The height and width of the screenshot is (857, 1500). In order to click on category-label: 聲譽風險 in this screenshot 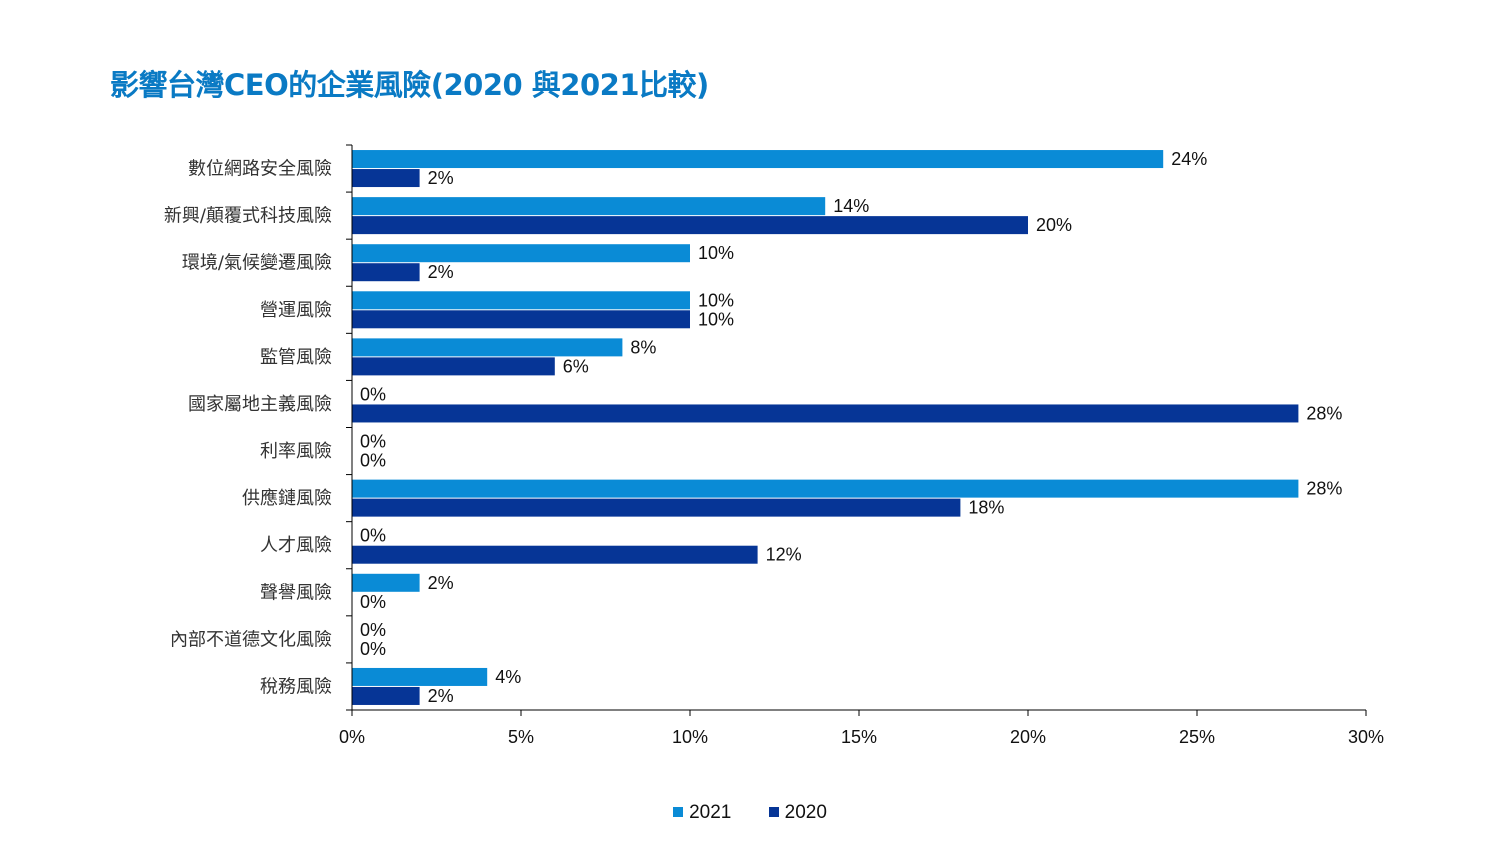, I will do `click(296, 592)`.